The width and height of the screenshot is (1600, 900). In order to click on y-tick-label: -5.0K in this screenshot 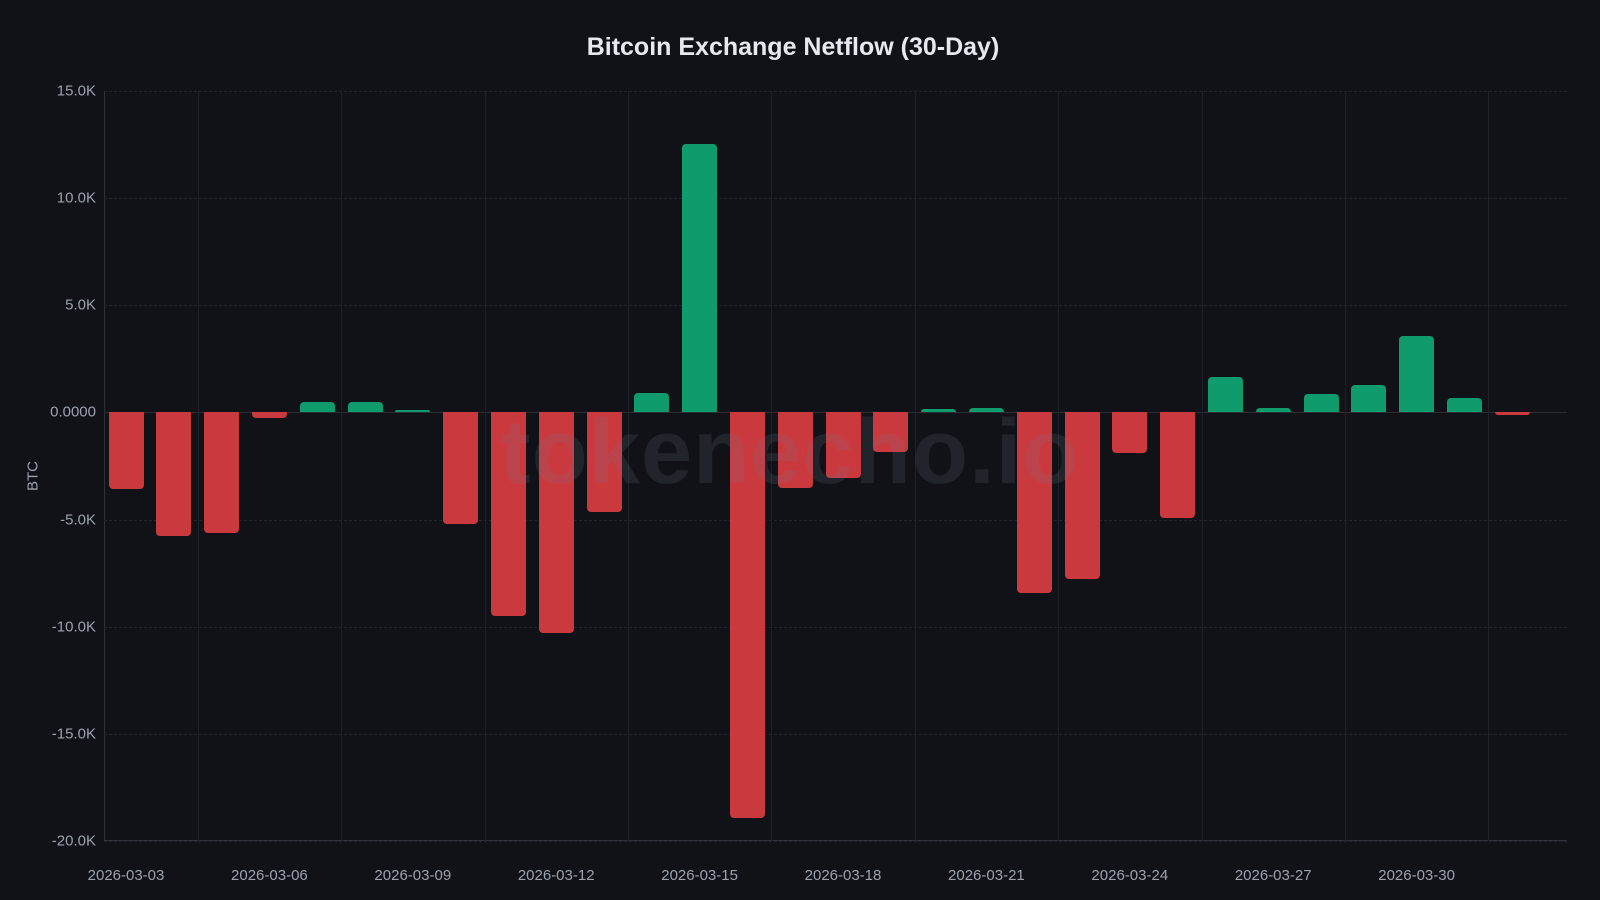, I will do `click(78, 520)`.